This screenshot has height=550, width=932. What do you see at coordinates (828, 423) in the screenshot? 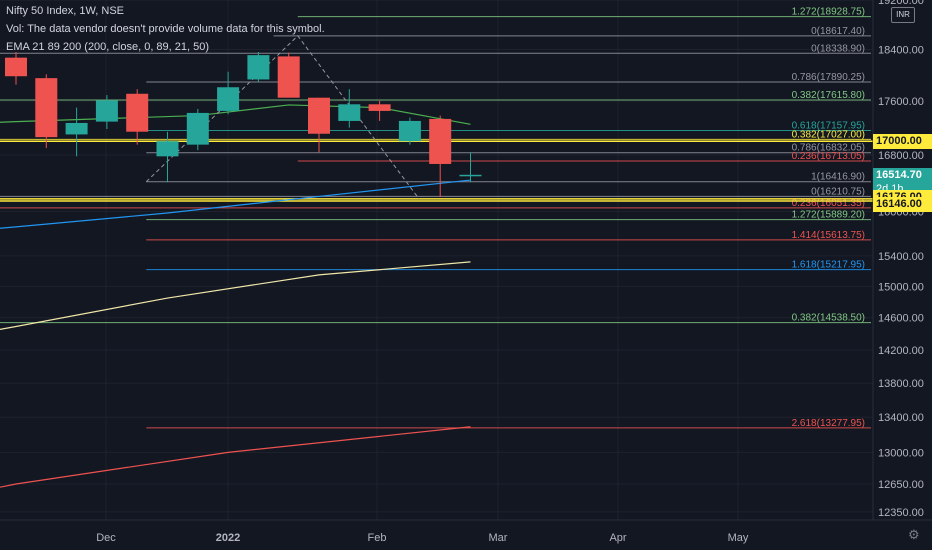
I see `fib-level-label: 2.618(13277.95)` at bounding box center [828, 423].